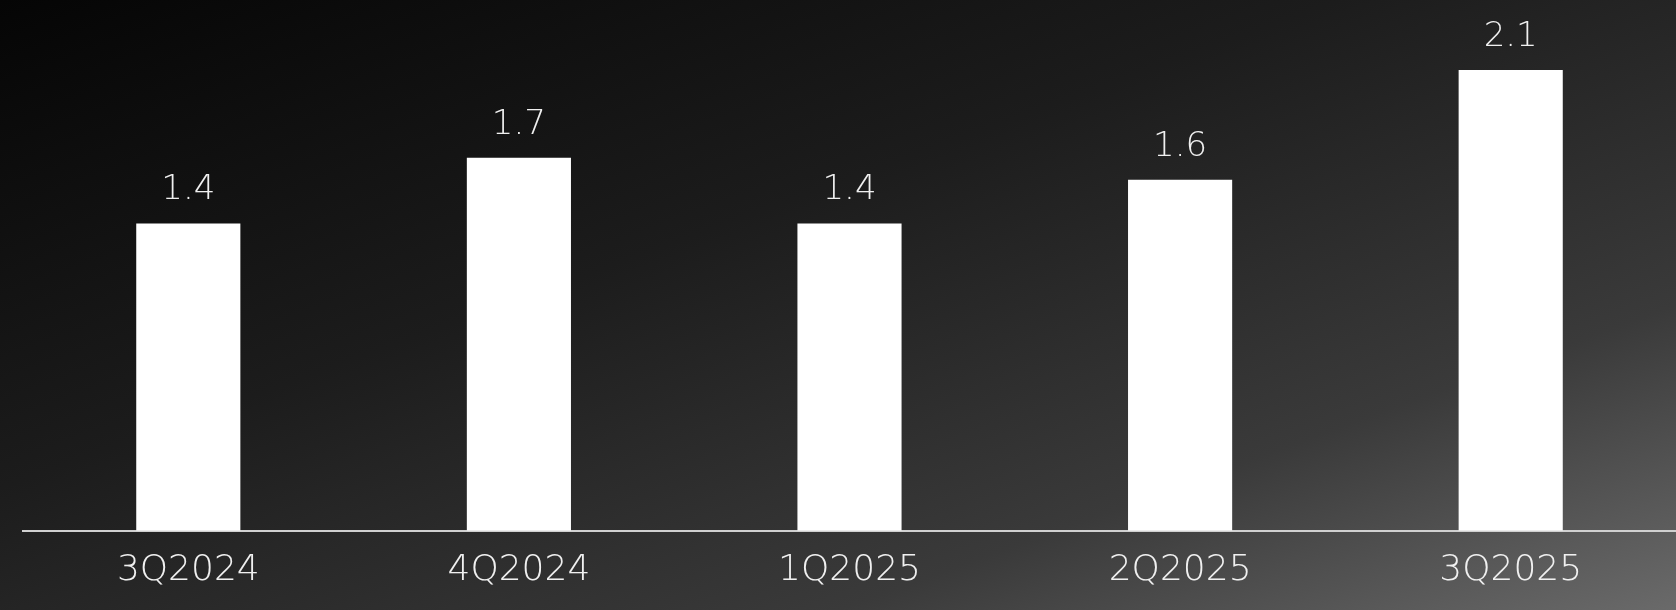 The height and width of the screenshot is (610, 1676). Describe the element at coordinates (849, 567) in the screenshot. I see `x-tick-label: 1Q2025` at that location.